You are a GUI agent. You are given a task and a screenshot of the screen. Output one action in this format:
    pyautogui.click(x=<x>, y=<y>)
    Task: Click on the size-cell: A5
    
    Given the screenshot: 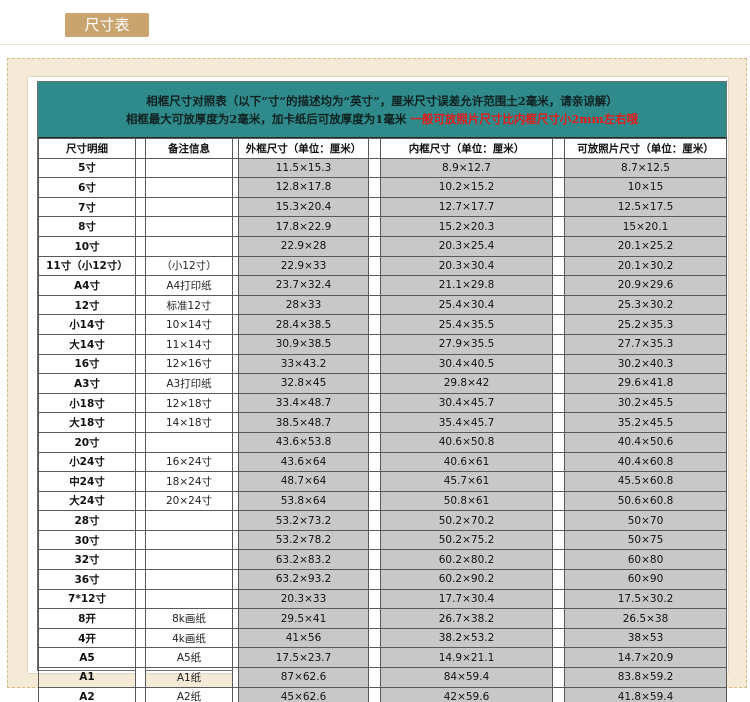 What is the action you would take?
    pyautogui.click(x=87, y=658)
    